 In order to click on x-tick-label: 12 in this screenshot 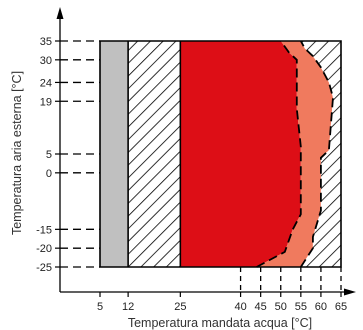, I will do `click(128, 307)`.